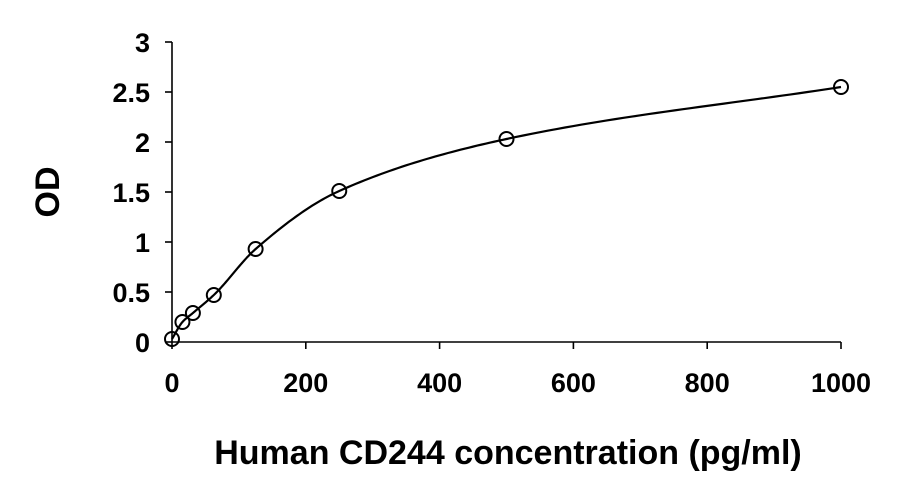  What do you see at coordinates (142, 243) in the screenshot?
I see `y-tick-label: 1` at bounding box center [142, 243].